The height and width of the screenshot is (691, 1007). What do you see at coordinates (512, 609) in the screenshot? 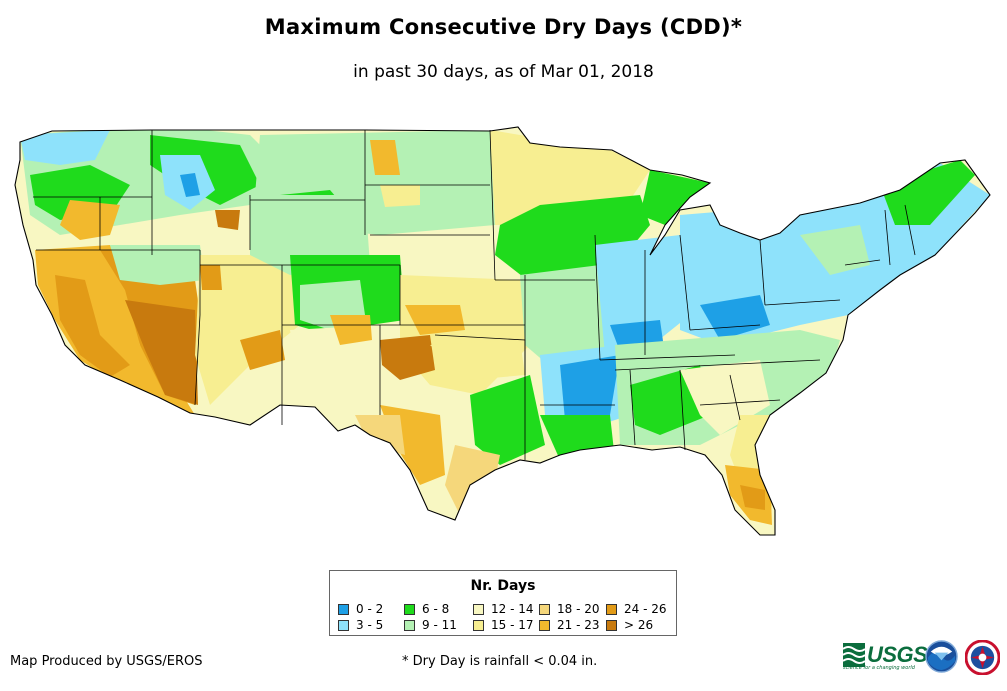
I see `legend-label: 12 - 14` at bounding box center [512, 609].